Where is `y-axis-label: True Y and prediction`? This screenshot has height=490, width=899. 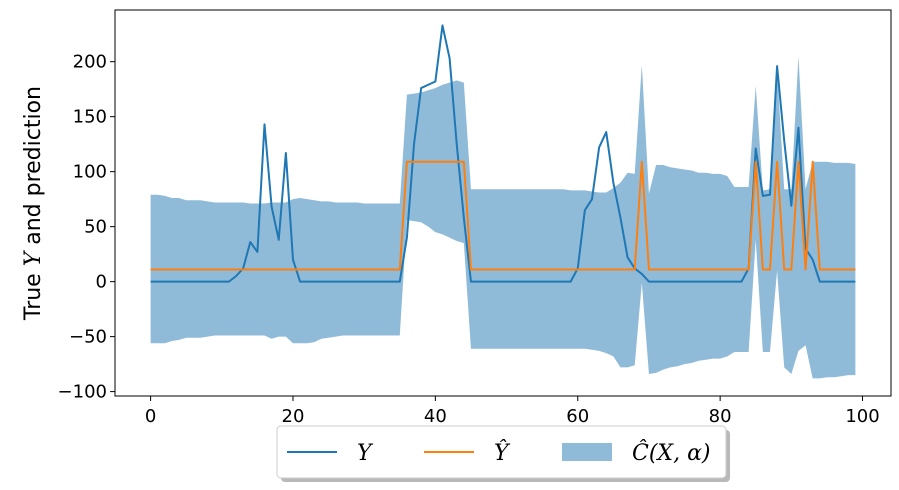 y-axis-label: True Y and prediction is located at coordinates (33, 203).